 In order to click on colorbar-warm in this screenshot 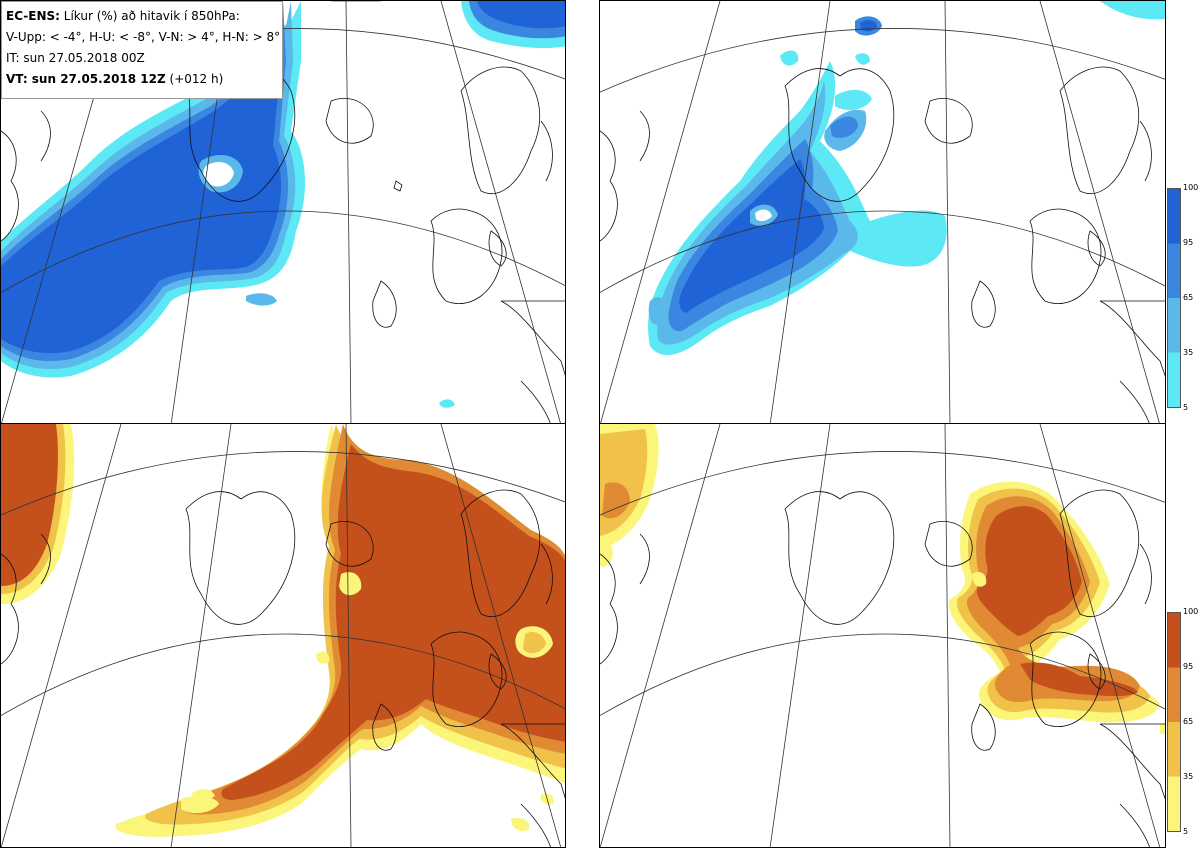, I will do `click(1174, 722)`.